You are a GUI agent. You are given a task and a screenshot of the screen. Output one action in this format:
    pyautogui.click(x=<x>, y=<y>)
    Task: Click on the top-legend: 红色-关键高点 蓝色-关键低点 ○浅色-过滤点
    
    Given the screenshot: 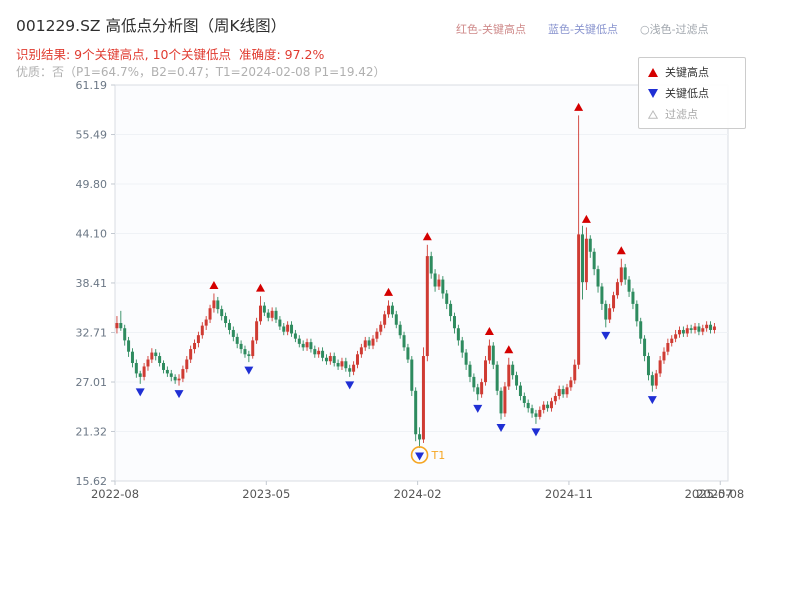 What is the action you would take?
    pyautogui.click(x=582, y=29)
    